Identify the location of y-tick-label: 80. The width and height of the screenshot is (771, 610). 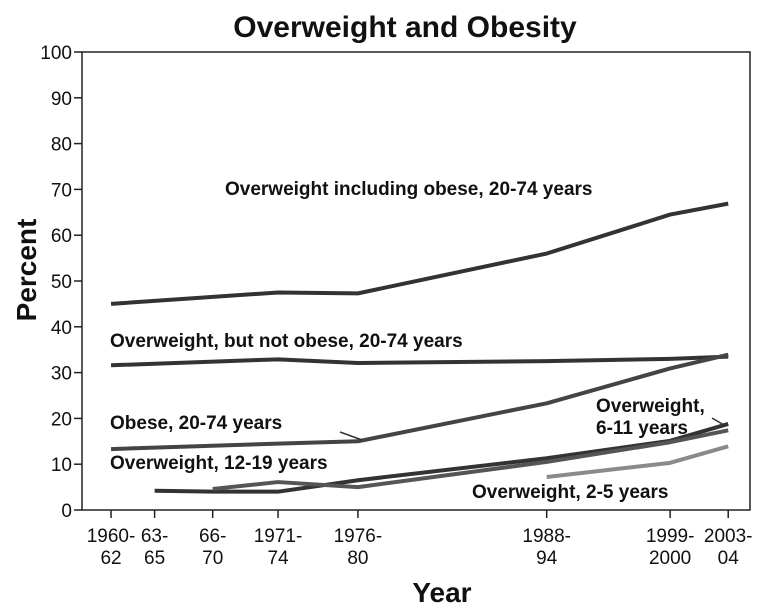
(61, 145).